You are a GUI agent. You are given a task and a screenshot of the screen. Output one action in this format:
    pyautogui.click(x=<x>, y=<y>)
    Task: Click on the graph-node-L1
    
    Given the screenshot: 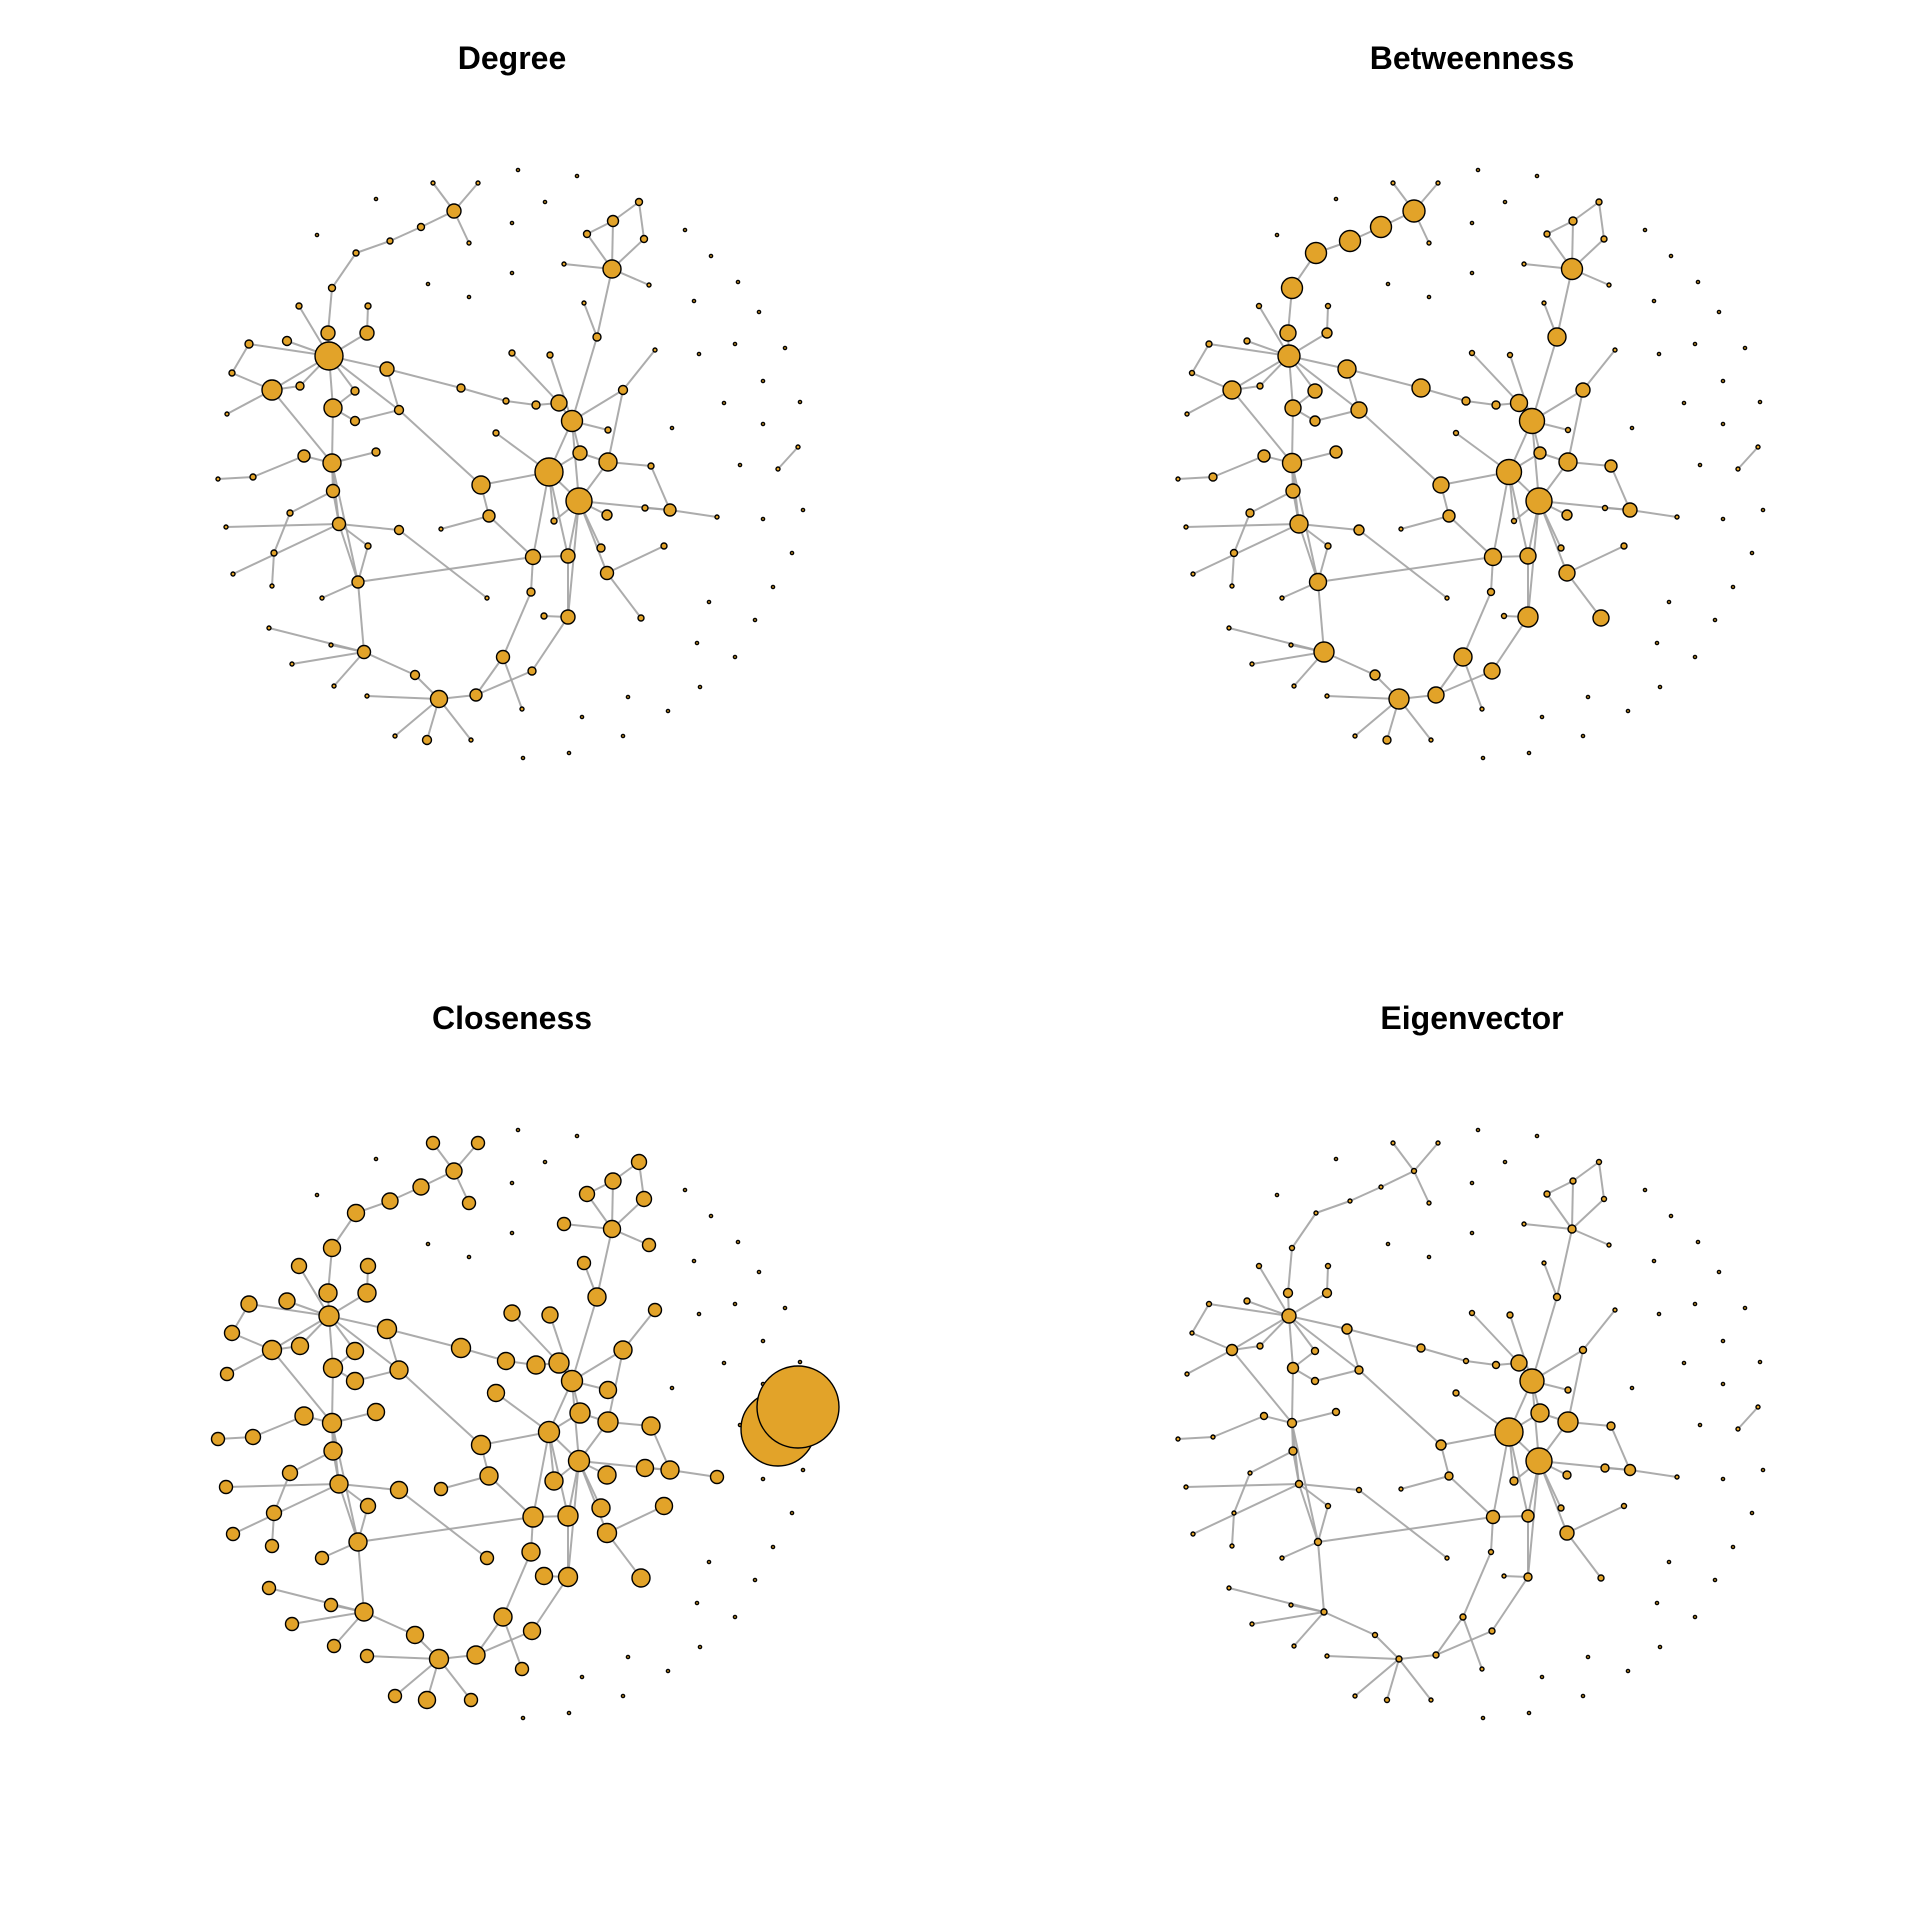 What is the action you would take?
    pyautogui.click(x=1289, y=356)
    